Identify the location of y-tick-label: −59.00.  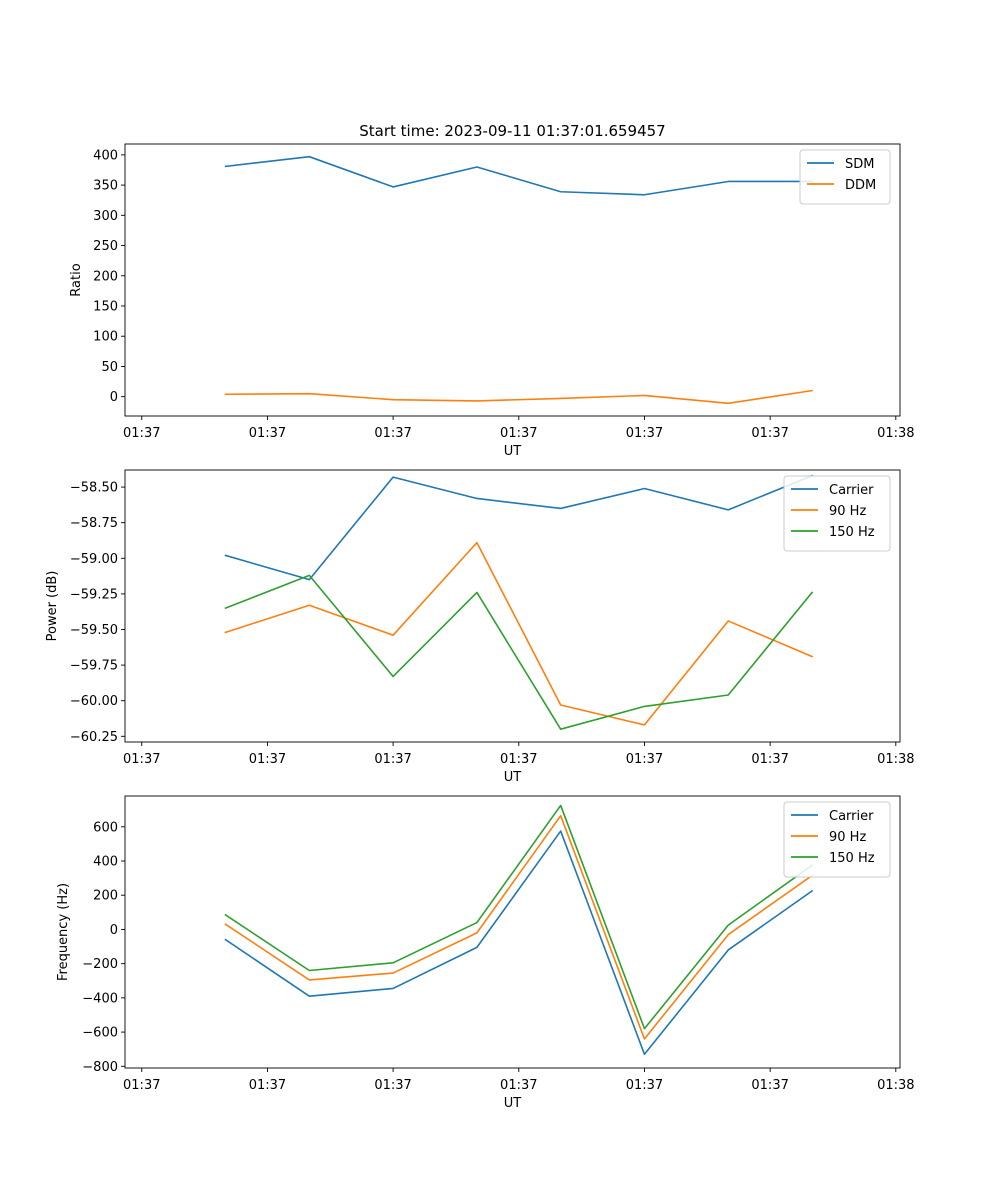
(94, 559).